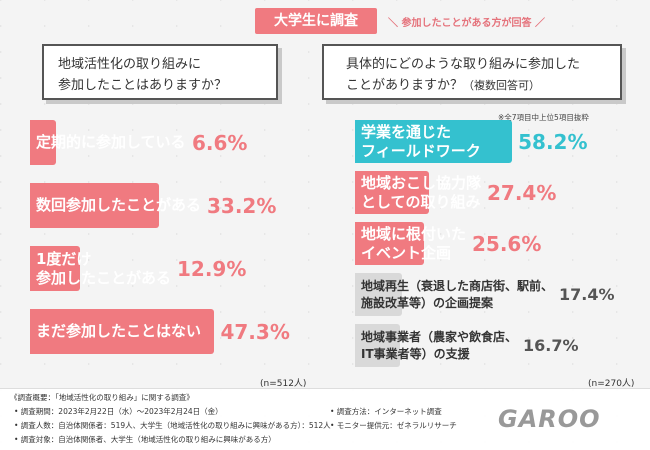 This screenshot has width=650, height=450. What do you see at coordinates (386, 411) in the screenshot?
I see `footer-method: • 調査方法：インターネット調査` at bounding box center [386, 411].